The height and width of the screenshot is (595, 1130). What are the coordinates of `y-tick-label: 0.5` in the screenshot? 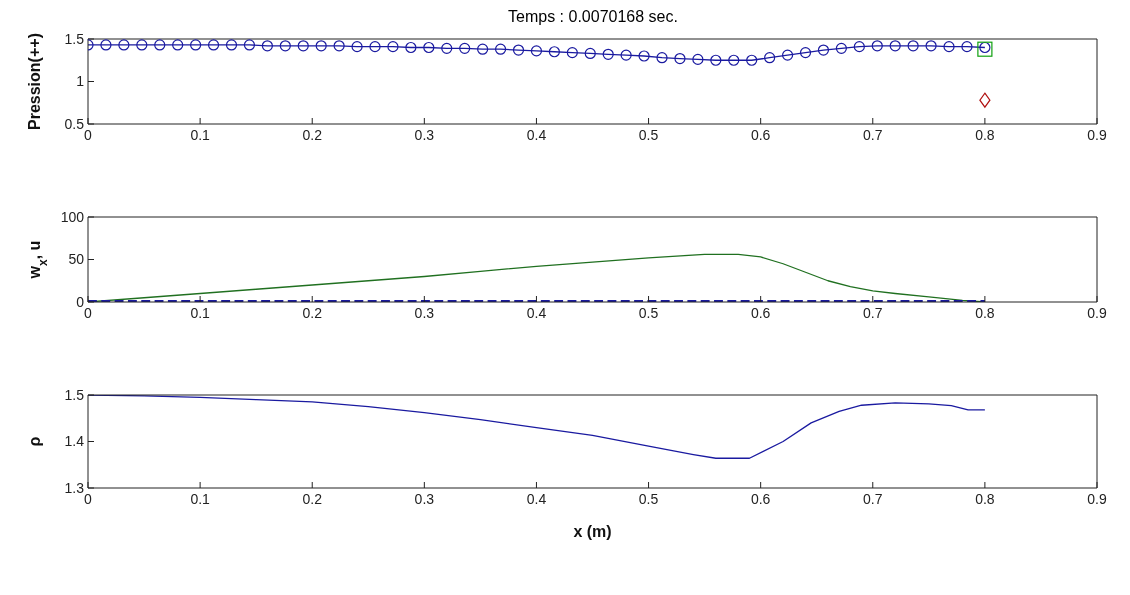 It's located at (74, 123).